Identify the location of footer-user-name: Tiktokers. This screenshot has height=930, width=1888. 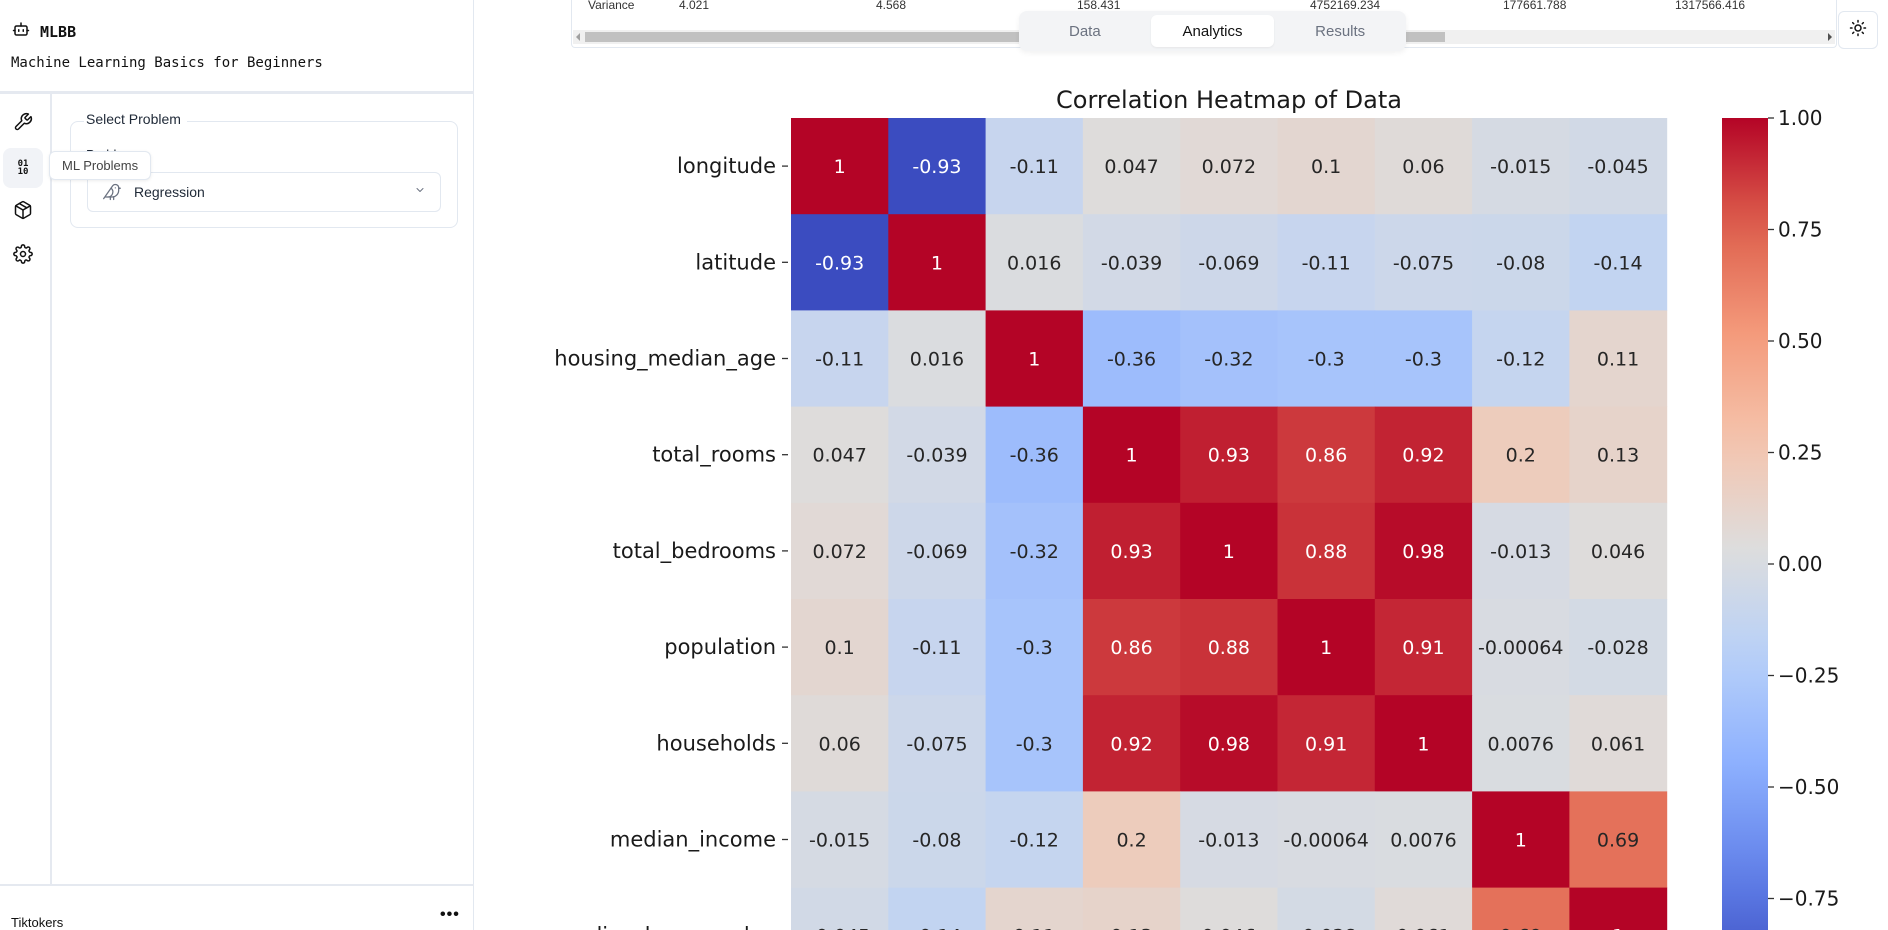
(37, 922).